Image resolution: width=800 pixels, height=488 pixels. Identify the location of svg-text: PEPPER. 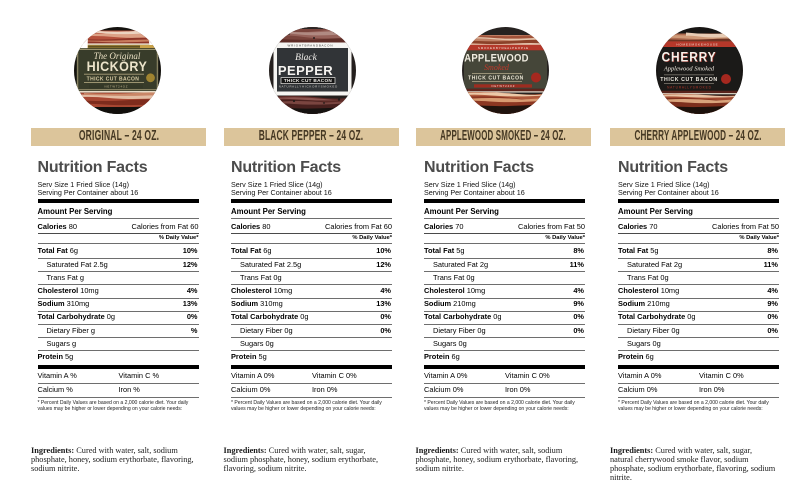
(304, 70).